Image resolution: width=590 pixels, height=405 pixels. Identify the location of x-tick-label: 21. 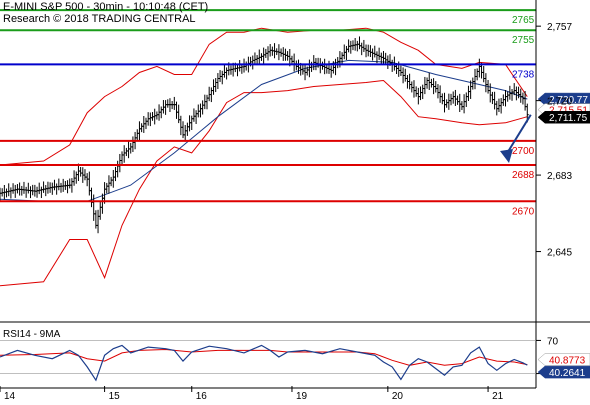
(498, 395).